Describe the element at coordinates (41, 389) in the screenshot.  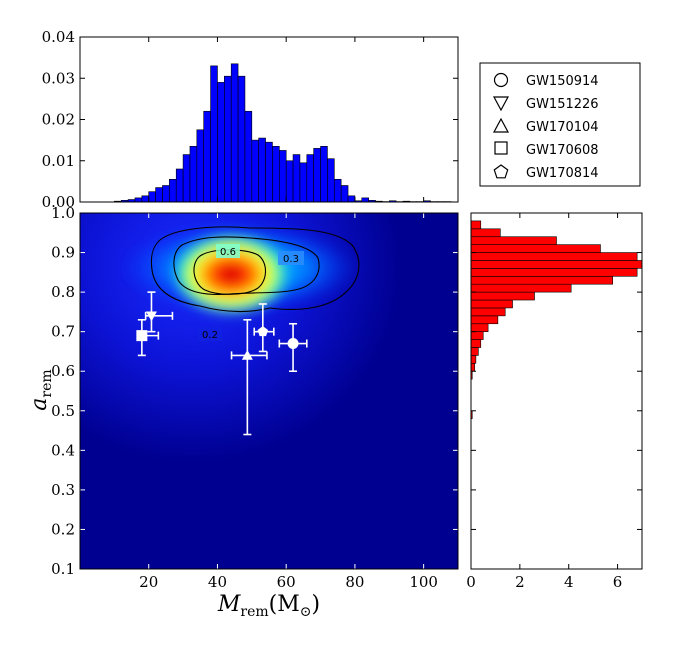
I see `y-axis-label: arem` at that location.